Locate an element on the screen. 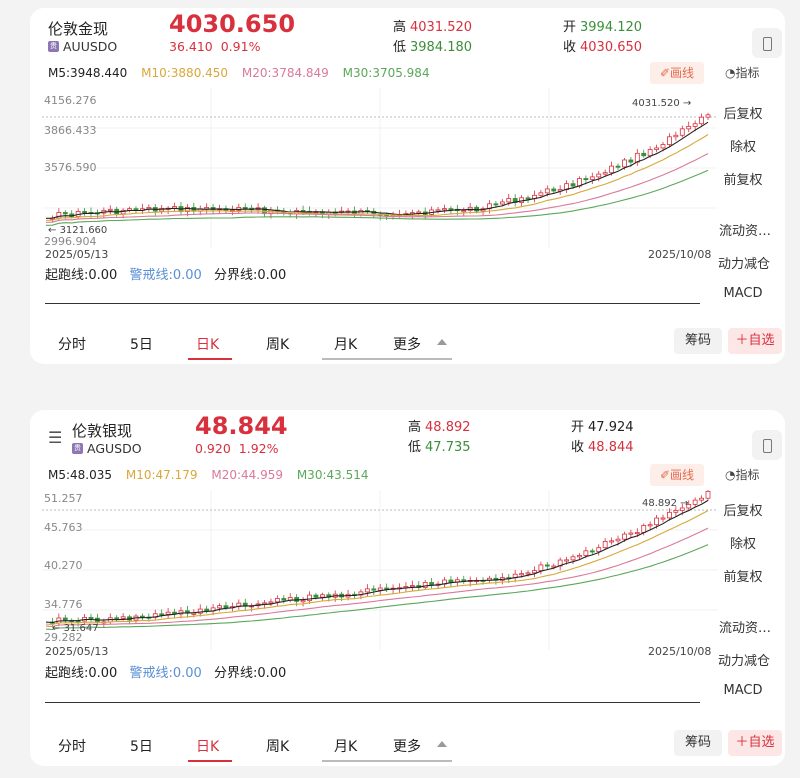 This screenshot has height=778, width=800. high-value: 48.892 is located at coordinates (448, 427).